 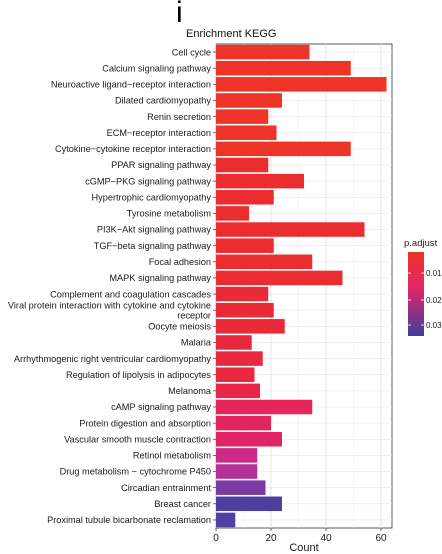 What do you see at coordinates (216, 538) in the screenshot?
I see `x-tick-label: 0` at bounding box center [216, 538].